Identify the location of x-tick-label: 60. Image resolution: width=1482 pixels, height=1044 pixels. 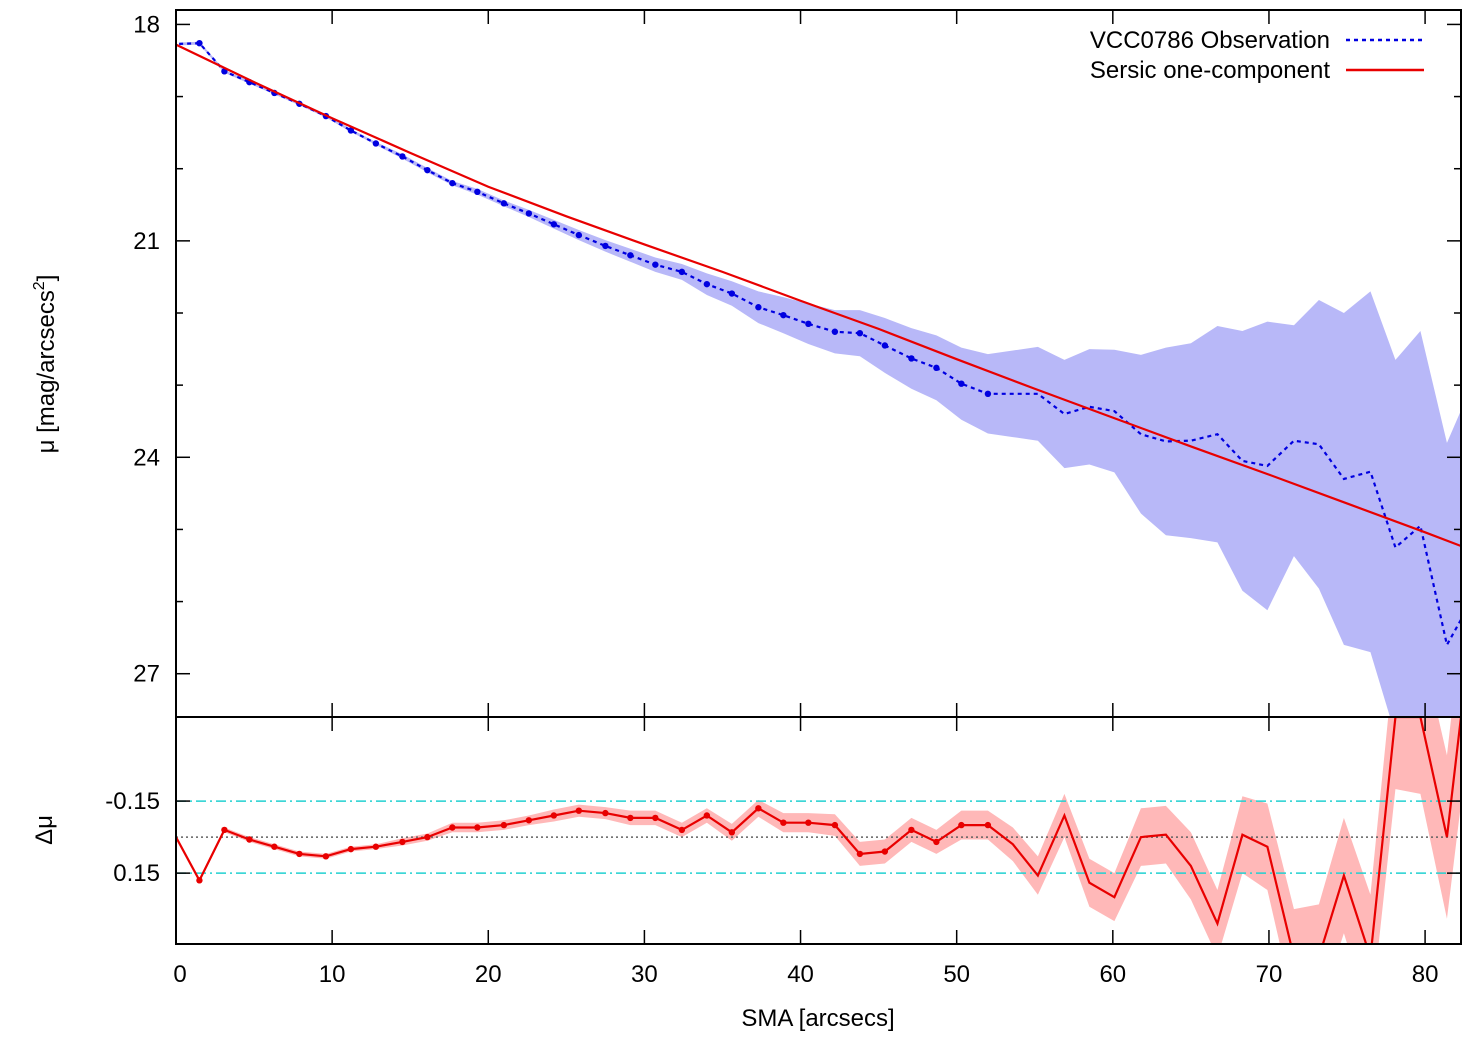
(1112, 974).